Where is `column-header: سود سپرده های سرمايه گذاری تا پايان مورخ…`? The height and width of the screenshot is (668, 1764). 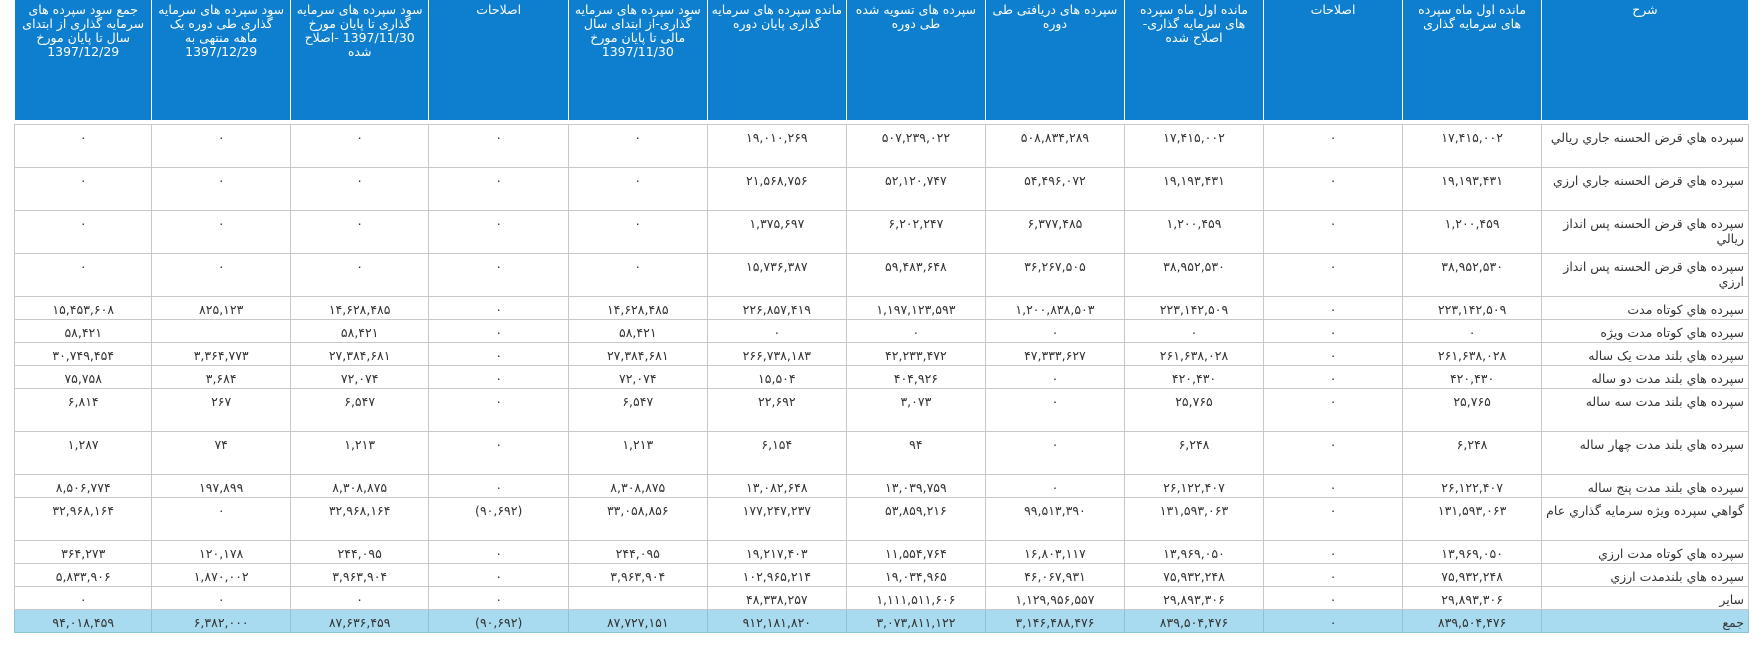
column-header: سود سپرده های سرمايه گذاری تا پايان مورخ… is located at coordinates (359, 60).